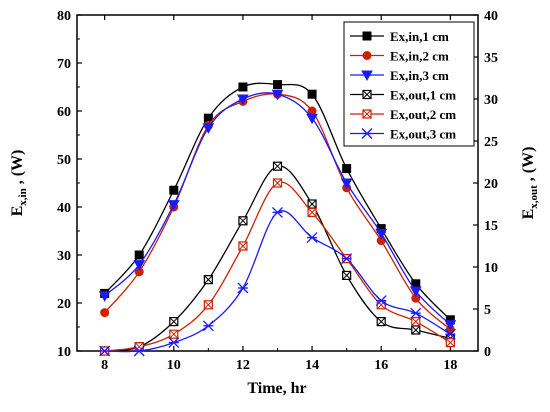 The height and width of the screenshot is (412, 550). I want to click on y-right-axis-title: Ex,out , (W), so click(530, 183).